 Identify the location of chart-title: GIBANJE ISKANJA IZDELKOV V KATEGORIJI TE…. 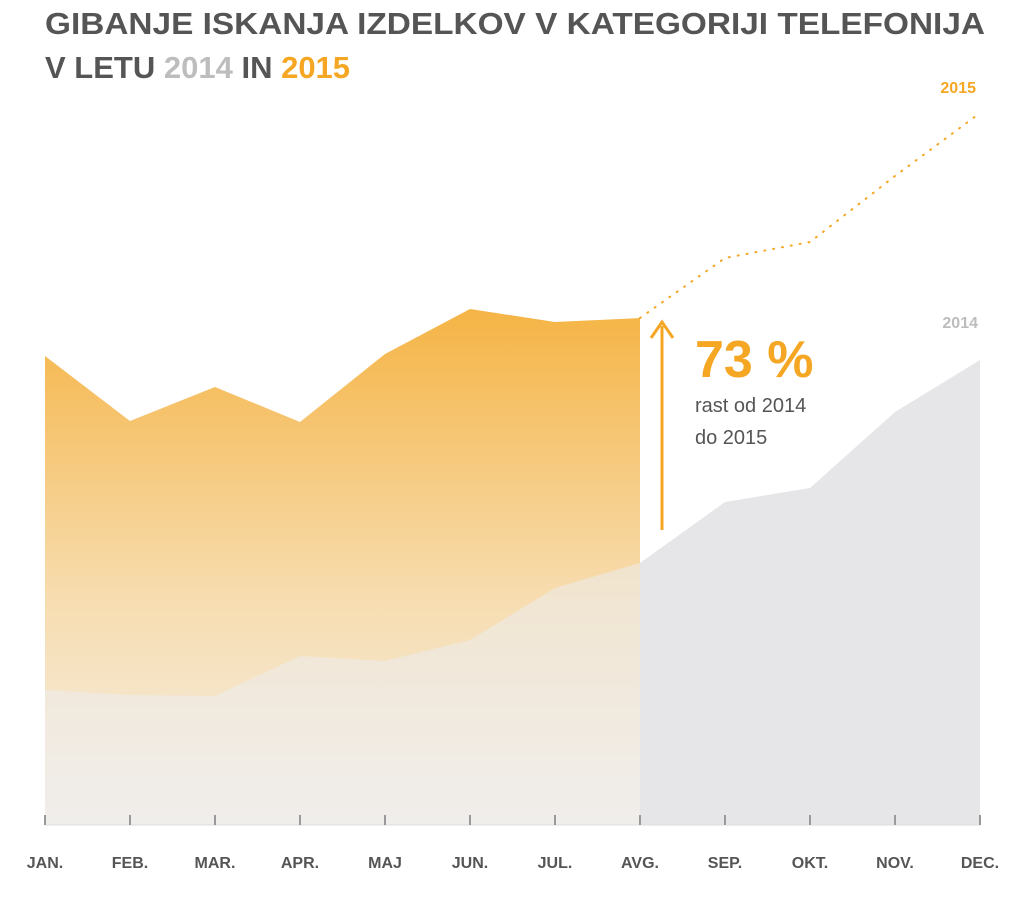
(515, 23).